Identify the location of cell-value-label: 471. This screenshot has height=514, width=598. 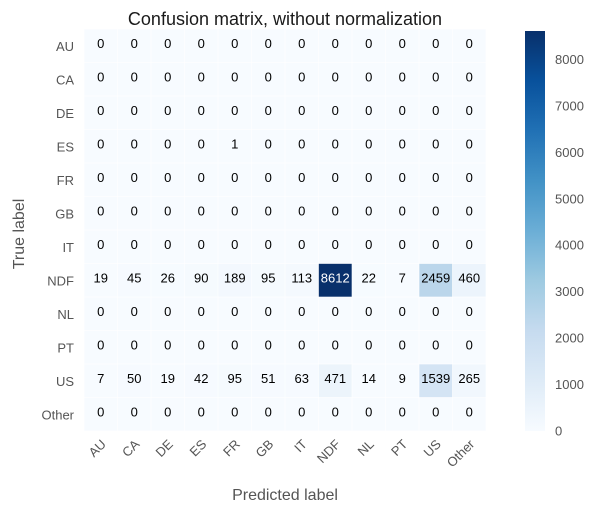
(335, 378).